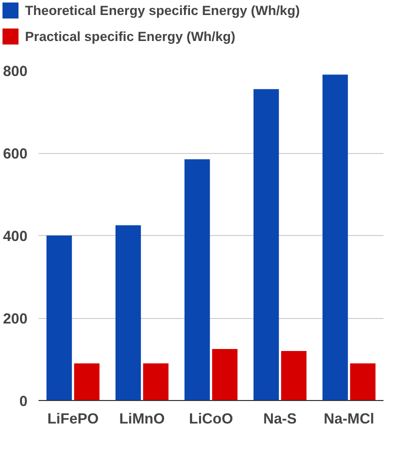  Describe the element at coordinates (349, 420) in the screenshot. I see `x-tick-label: Na-MCl` at that location.